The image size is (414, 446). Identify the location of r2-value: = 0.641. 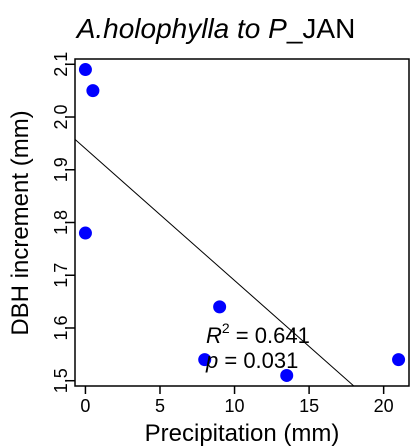
(270, 335).